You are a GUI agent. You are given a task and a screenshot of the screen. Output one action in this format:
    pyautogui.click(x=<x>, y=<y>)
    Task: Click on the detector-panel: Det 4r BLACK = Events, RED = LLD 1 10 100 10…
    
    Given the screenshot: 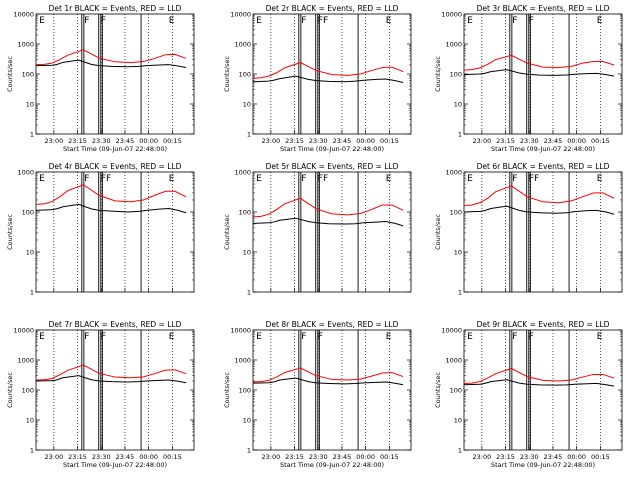 What is the action you would take?
    pyautogui.click(x=100, y=229)
    